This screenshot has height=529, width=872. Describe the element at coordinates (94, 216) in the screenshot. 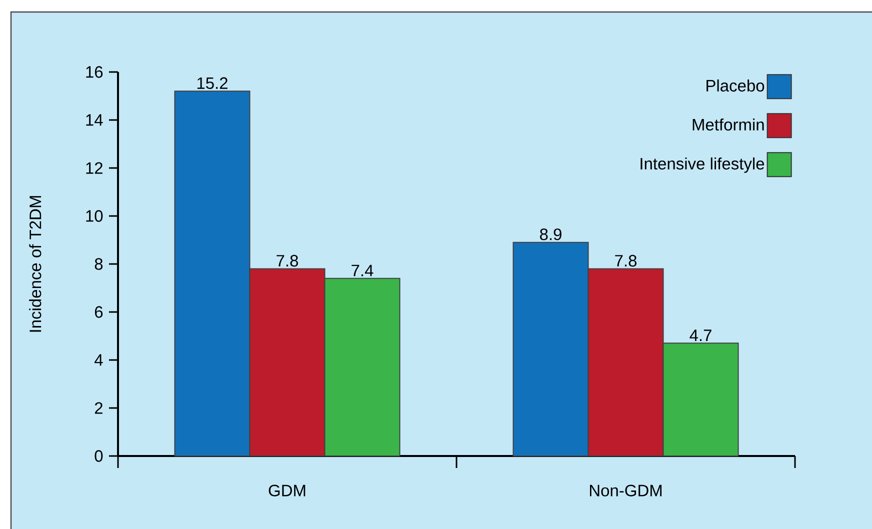

I see `y-tick-label: 10` at that location.